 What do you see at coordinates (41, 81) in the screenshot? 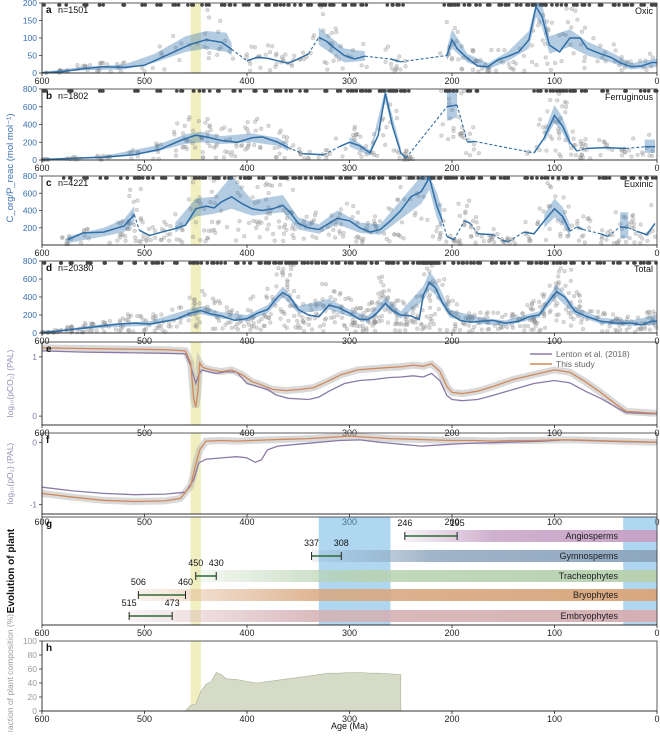
I see `x-tick-label: 600` at bounding box center [41, 81].